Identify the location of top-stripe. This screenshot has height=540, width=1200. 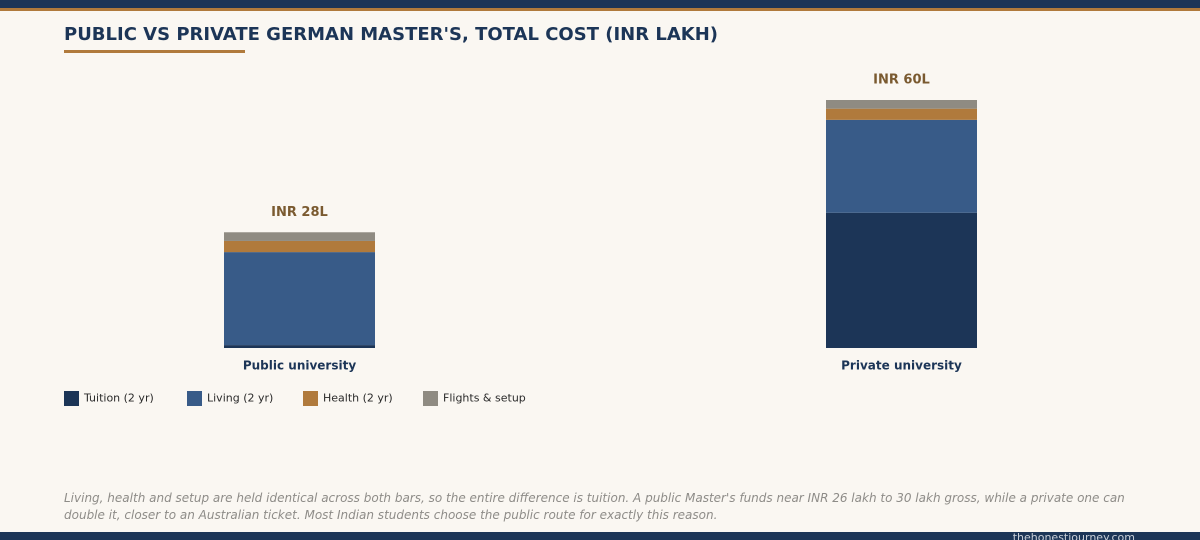
(600, 4).